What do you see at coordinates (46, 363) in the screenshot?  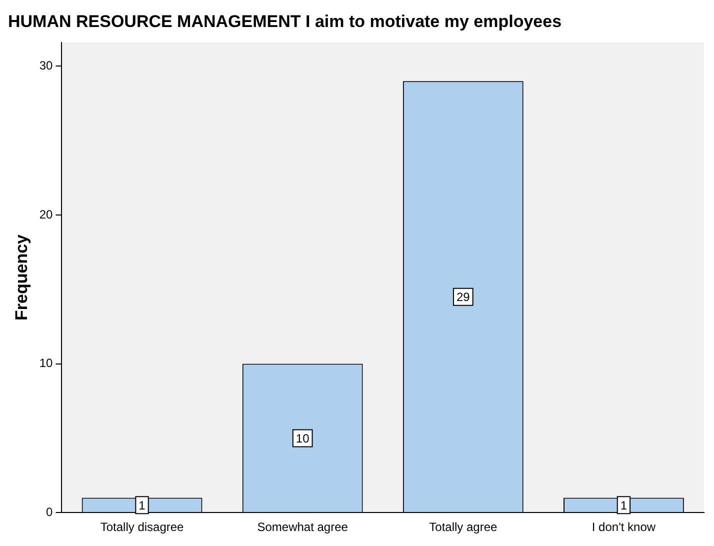 I see `y-tick-label: 10` at bounding box center [46, 363].